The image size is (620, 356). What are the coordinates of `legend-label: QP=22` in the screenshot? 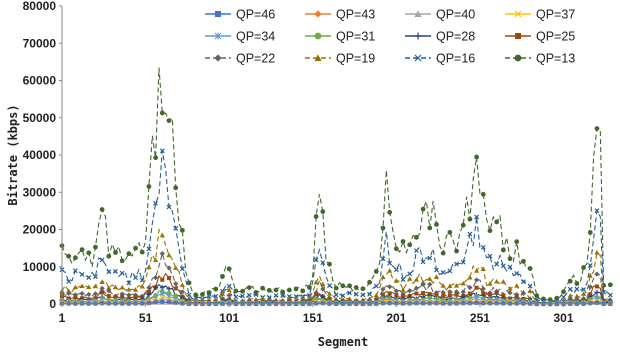 It's located at (255, 59).